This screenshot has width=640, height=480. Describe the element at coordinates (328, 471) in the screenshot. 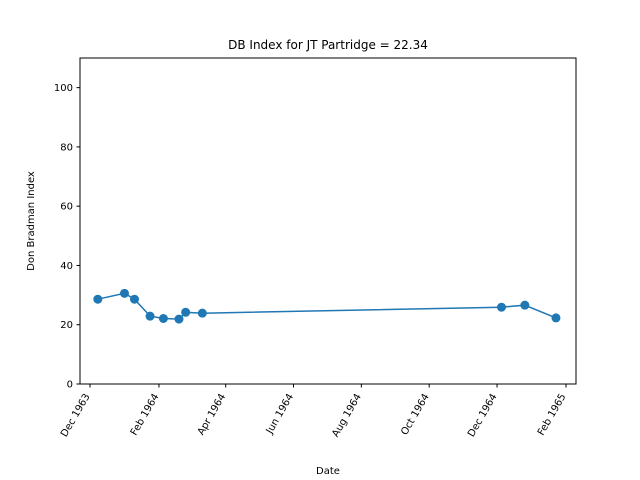

I see `x-axis-label: Date` at that location.